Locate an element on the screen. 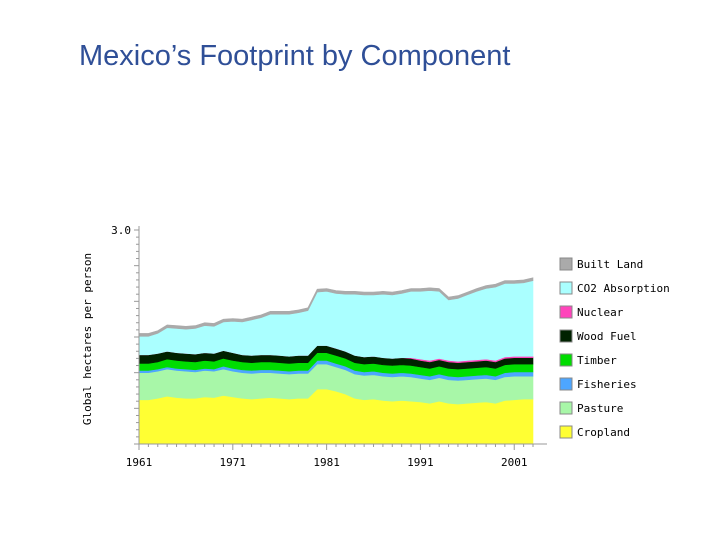  legend-label: Nuclear is located at coordinates (600, 312).